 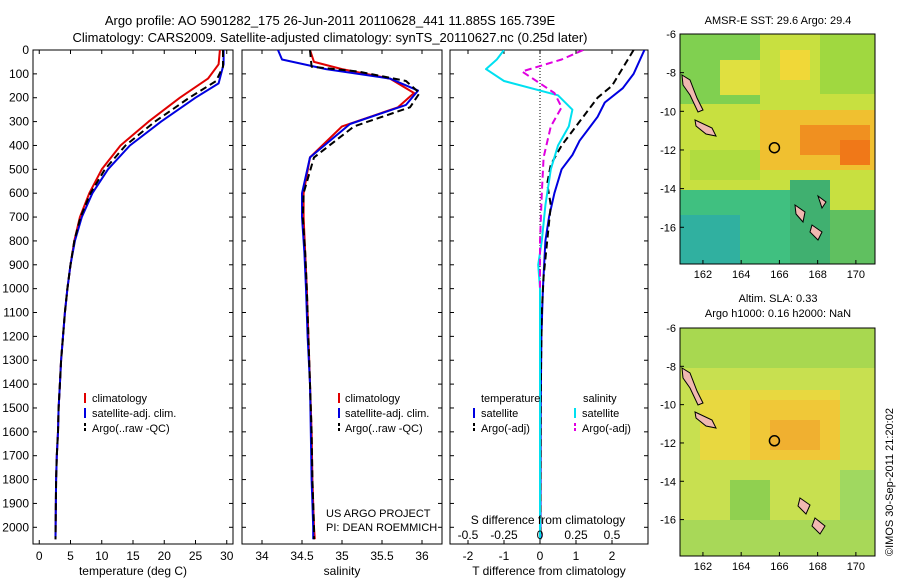 I want to click on sst-land, so click(x=754, y=157).